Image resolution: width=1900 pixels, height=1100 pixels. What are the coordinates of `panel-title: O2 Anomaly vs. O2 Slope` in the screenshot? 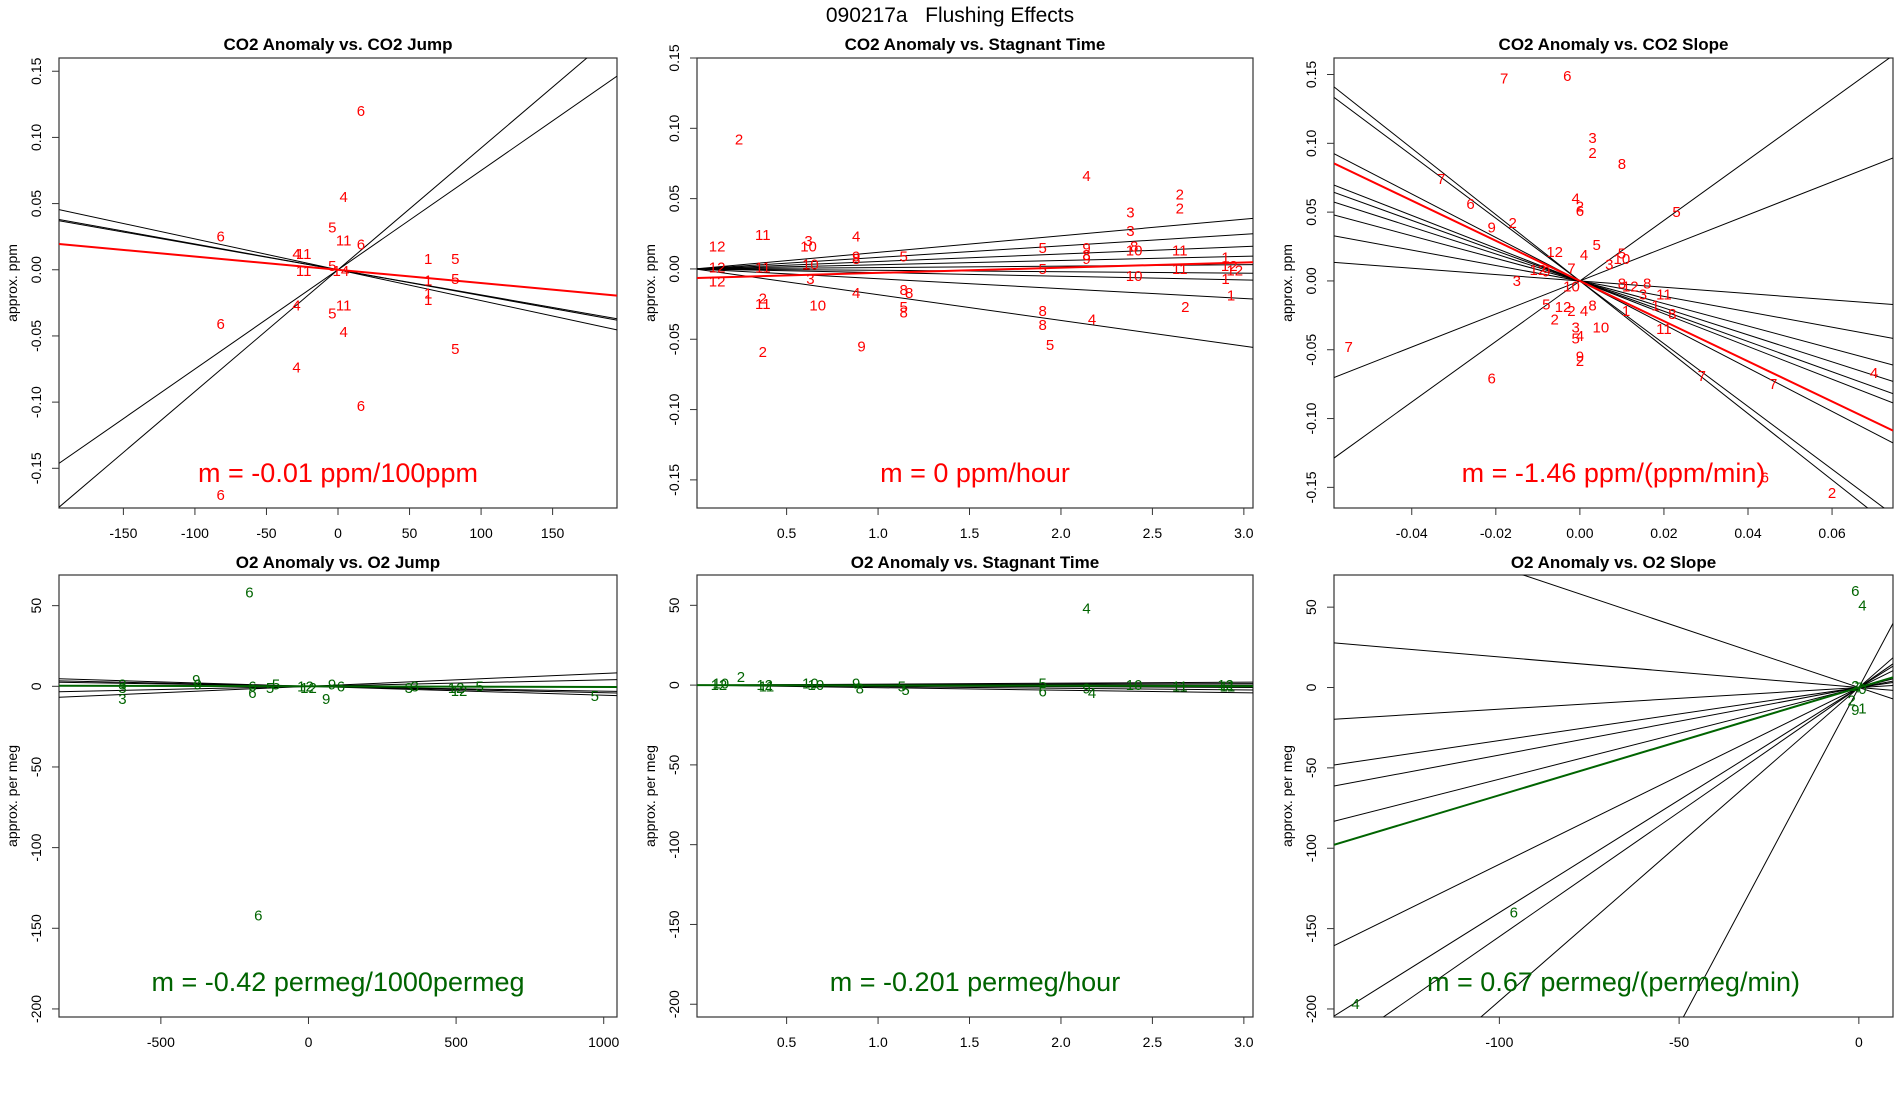 It's located at (1613, 562).